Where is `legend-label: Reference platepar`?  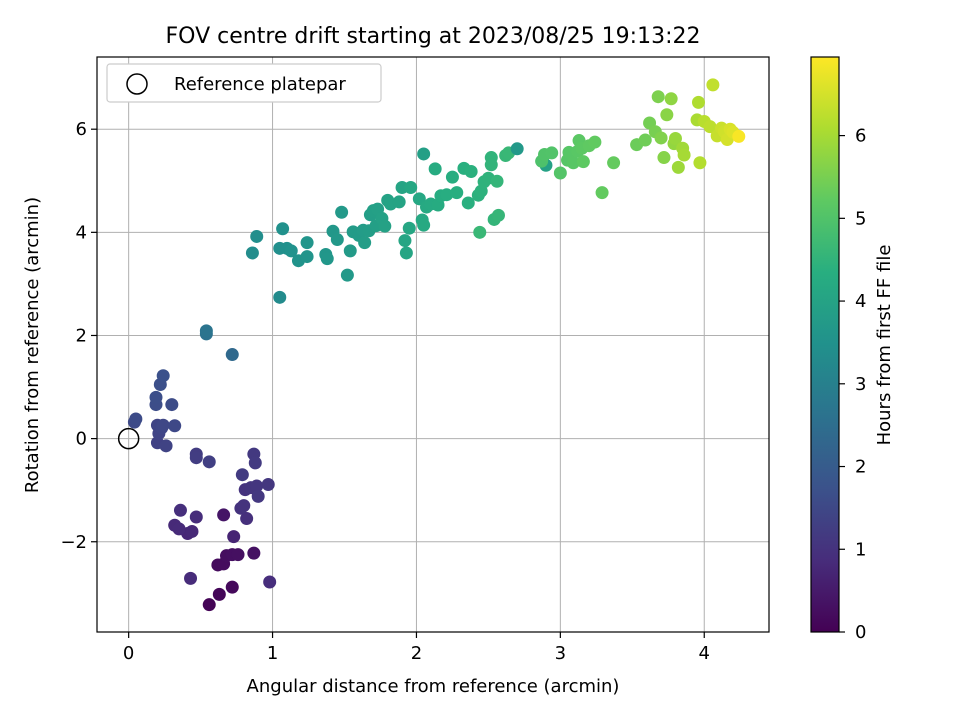 legend-label: Reference platepar is located at coordinates (260, 84).